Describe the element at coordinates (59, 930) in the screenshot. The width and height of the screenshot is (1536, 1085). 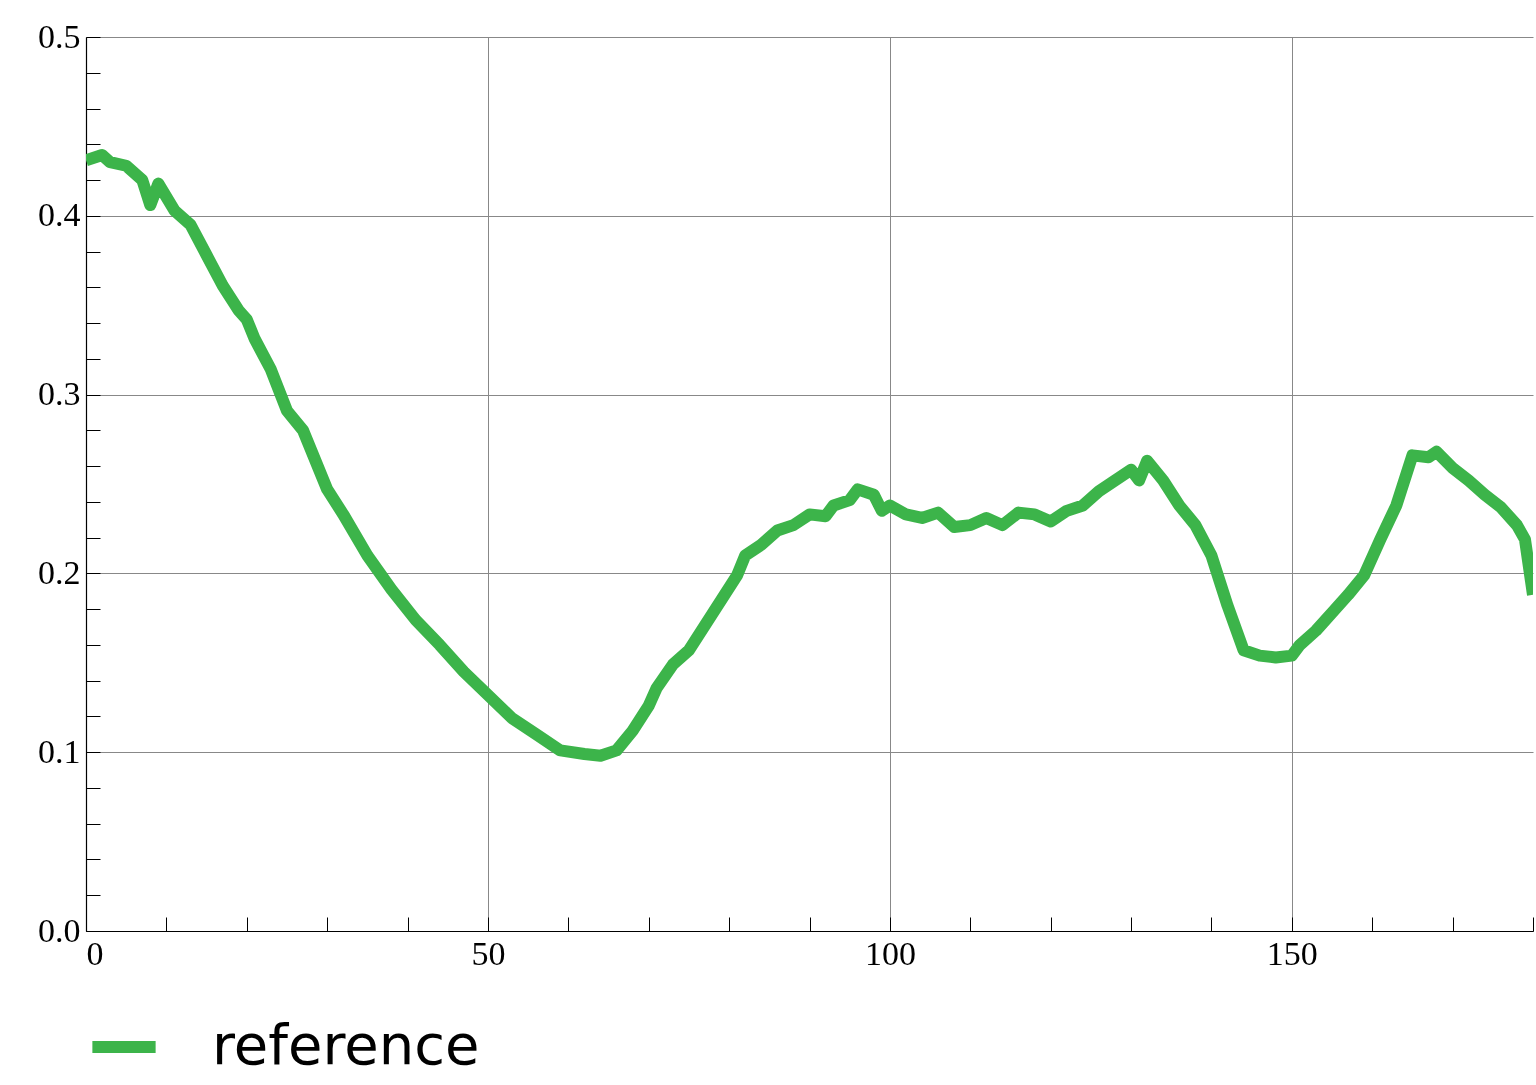
I see `y-tick-label: 0.0` at that location.